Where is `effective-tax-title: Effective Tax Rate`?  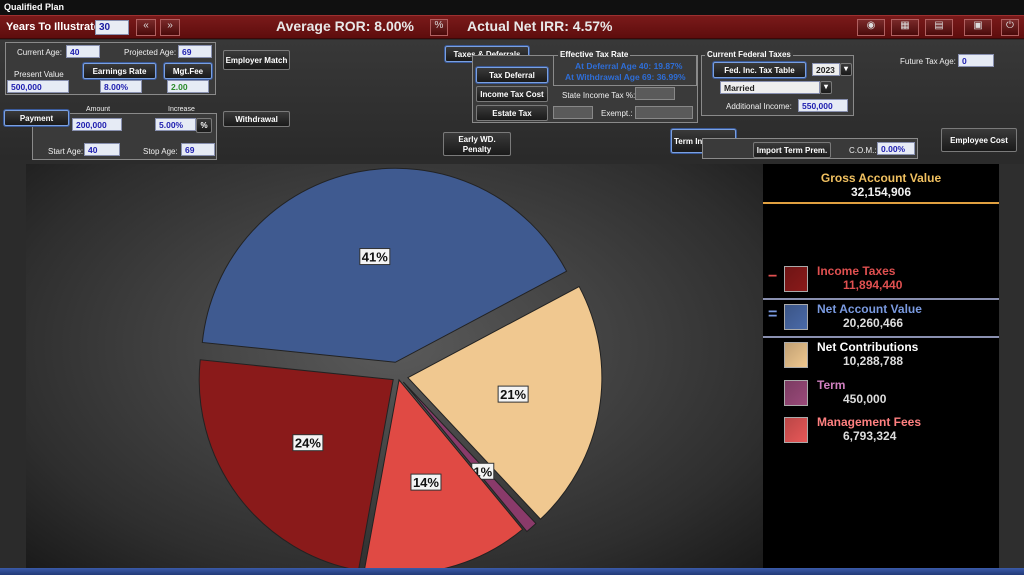
effective-tax-title: Effective Tax Rate is located at coordinates (594, 54).